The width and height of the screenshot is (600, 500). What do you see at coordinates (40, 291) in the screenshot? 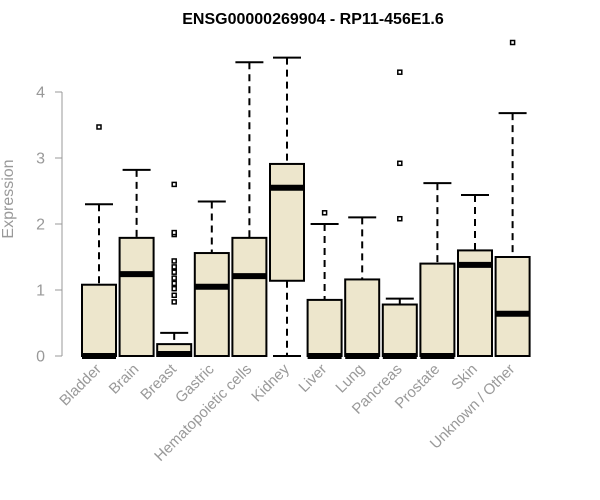
I see `y-tick-label: 1` at bounding box center [40, 291].